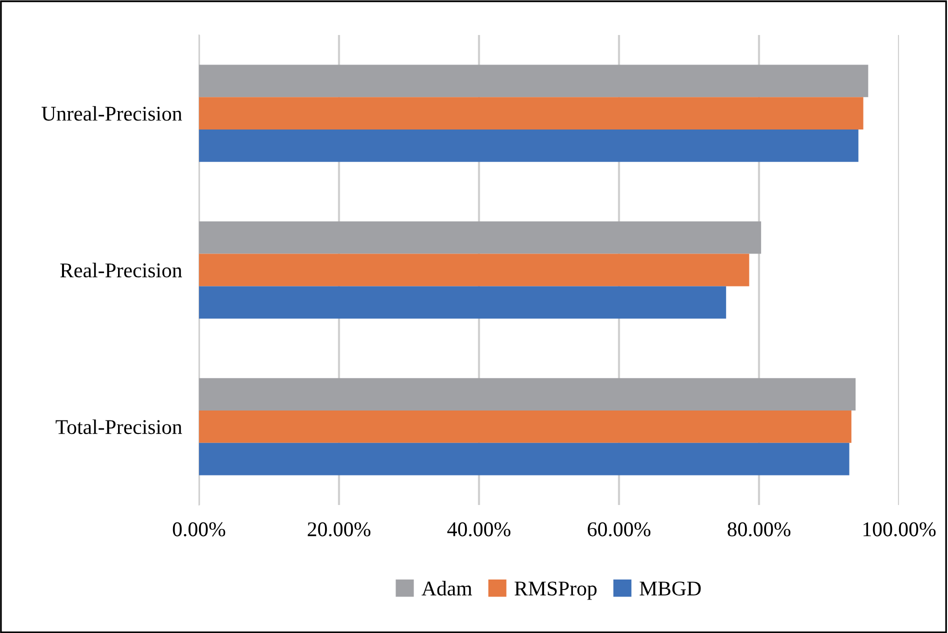 Image resolution: width=948 pixels, height=633 pixels. Describe the element at coordinates (670, 589) in the screenshot. I see `legend-label: MBGD` at that location.